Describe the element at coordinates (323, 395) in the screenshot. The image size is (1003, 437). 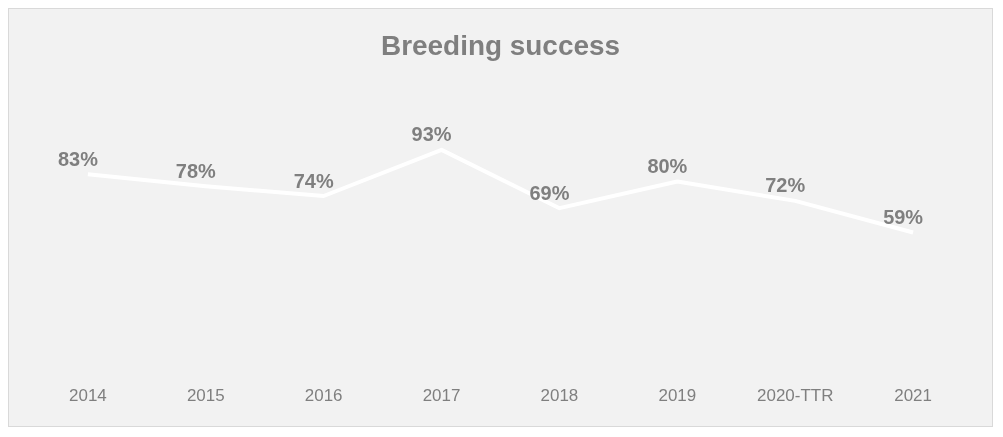
I see `x-tick-label: 2016` at that location.